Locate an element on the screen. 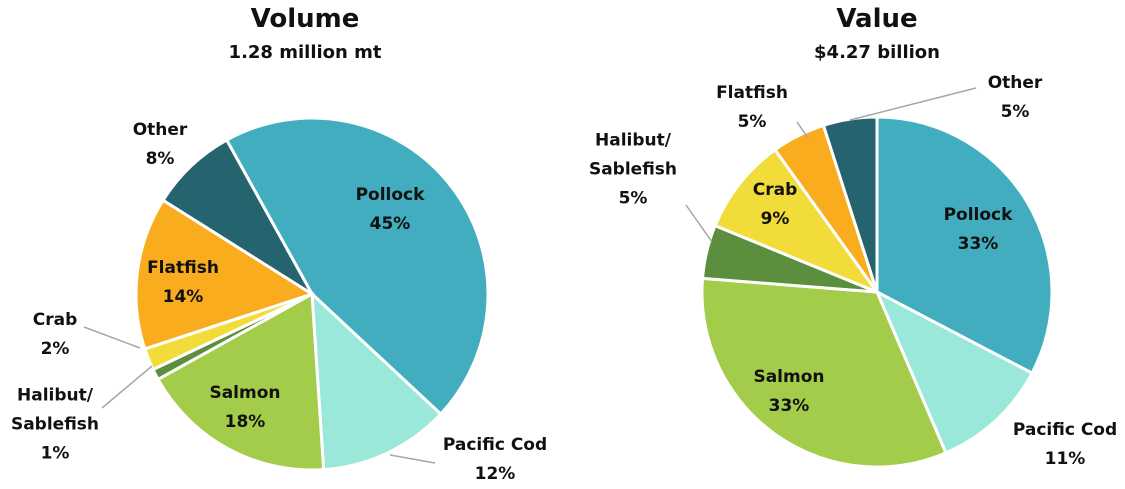  slice-label: Salmon 33% is located at coordinates (789, 392).